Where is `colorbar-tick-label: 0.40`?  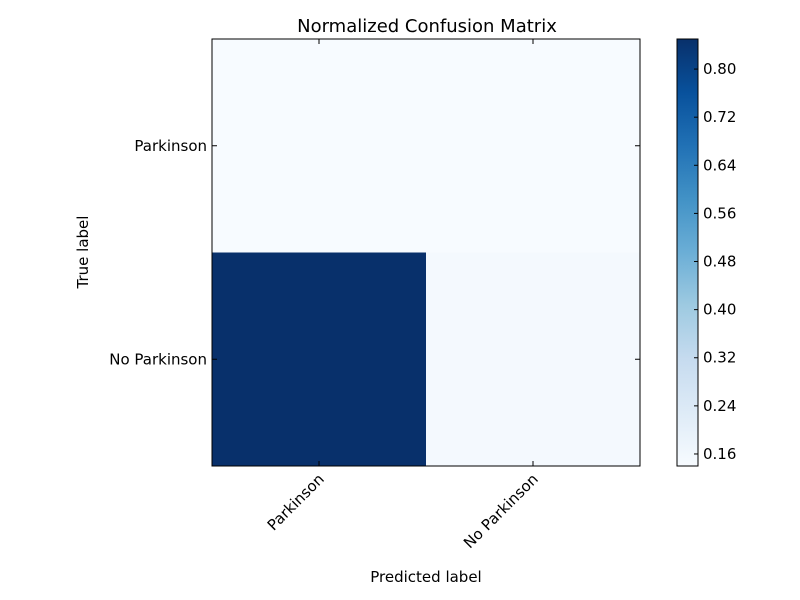
colorbar-tick-label: 0.40 is located at coordinates (719, 310).